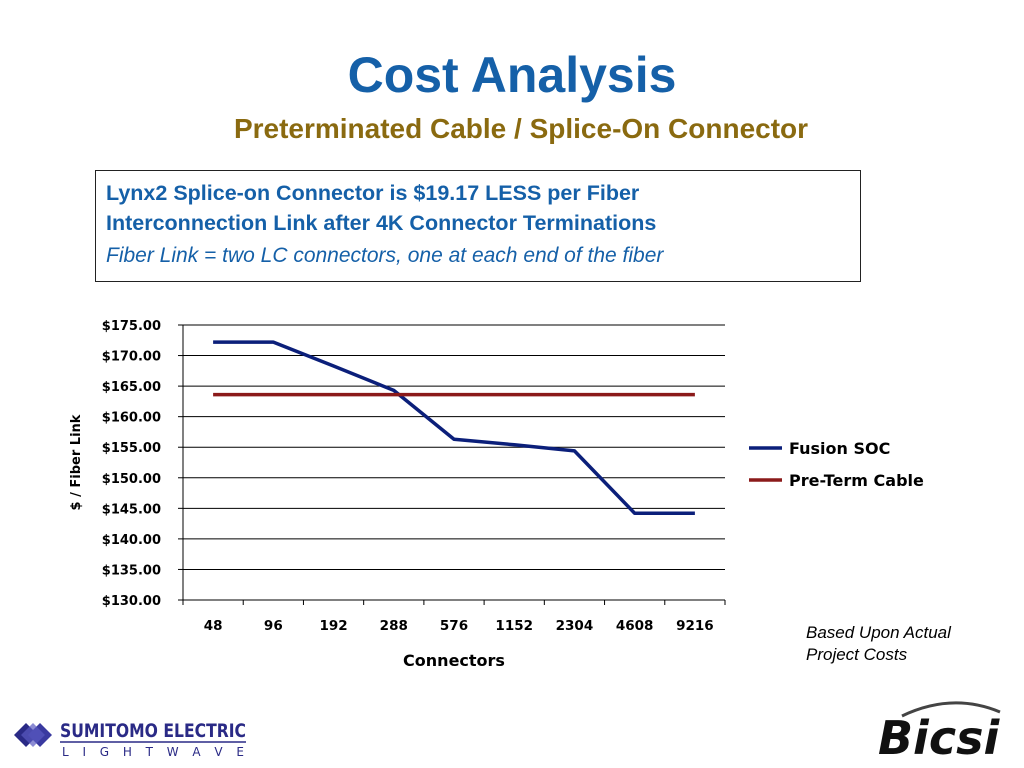  I want to click on sumitomo-diamond-icon, so click(33, 735).